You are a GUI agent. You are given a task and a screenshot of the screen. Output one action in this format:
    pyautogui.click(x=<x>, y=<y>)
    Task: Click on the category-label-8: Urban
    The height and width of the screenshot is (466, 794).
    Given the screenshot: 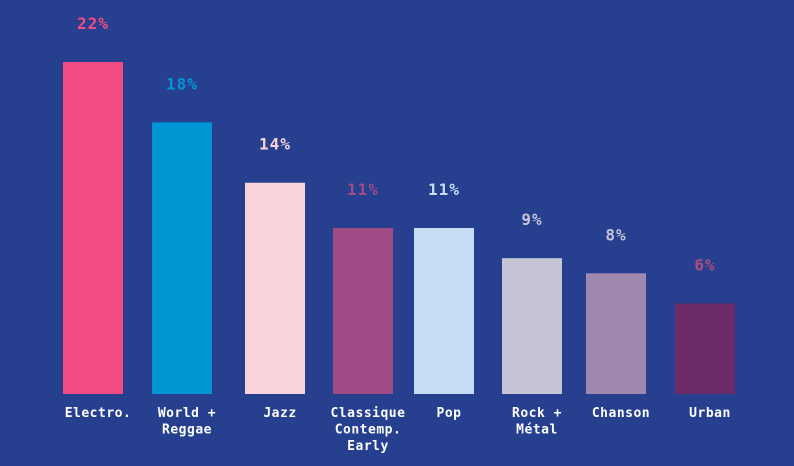 What is the action you would take?
    pyautogui.click(x=710, y=413)
    